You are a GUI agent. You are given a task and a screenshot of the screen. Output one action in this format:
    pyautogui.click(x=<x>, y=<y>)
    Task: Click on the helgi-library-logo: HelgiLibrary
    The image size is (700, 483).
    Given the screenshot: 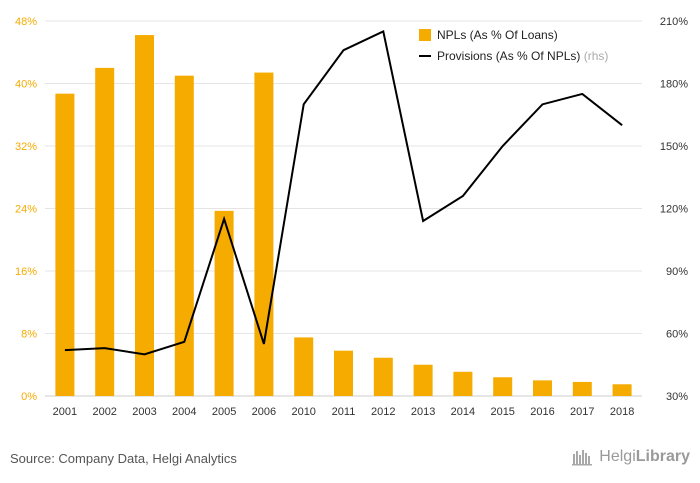 What is the action you would take?
    pyautogui.click(x=631, y=457)
    